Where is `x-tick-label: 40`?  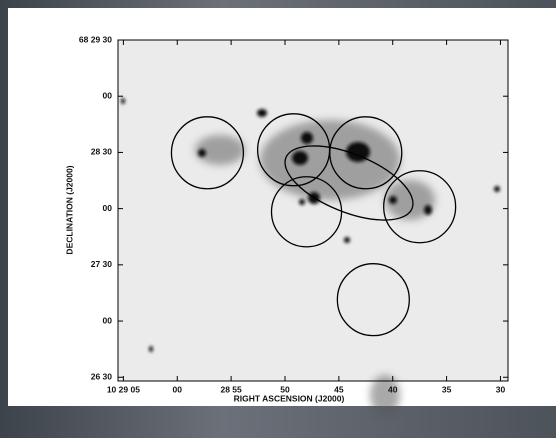
x-tick-label: 40 is located at coordinates (393, 389).